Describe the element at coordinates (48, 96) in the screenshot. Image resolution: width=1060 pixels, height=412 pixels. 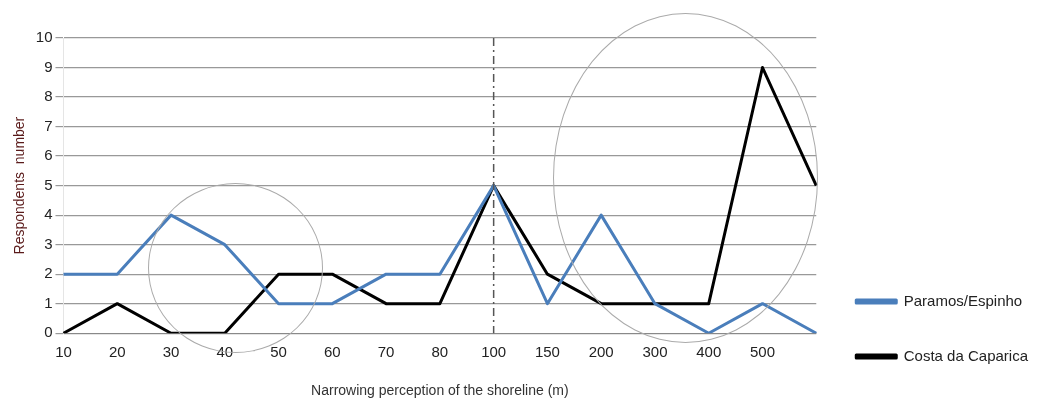
I see `y-tick-label: 8` at that location.